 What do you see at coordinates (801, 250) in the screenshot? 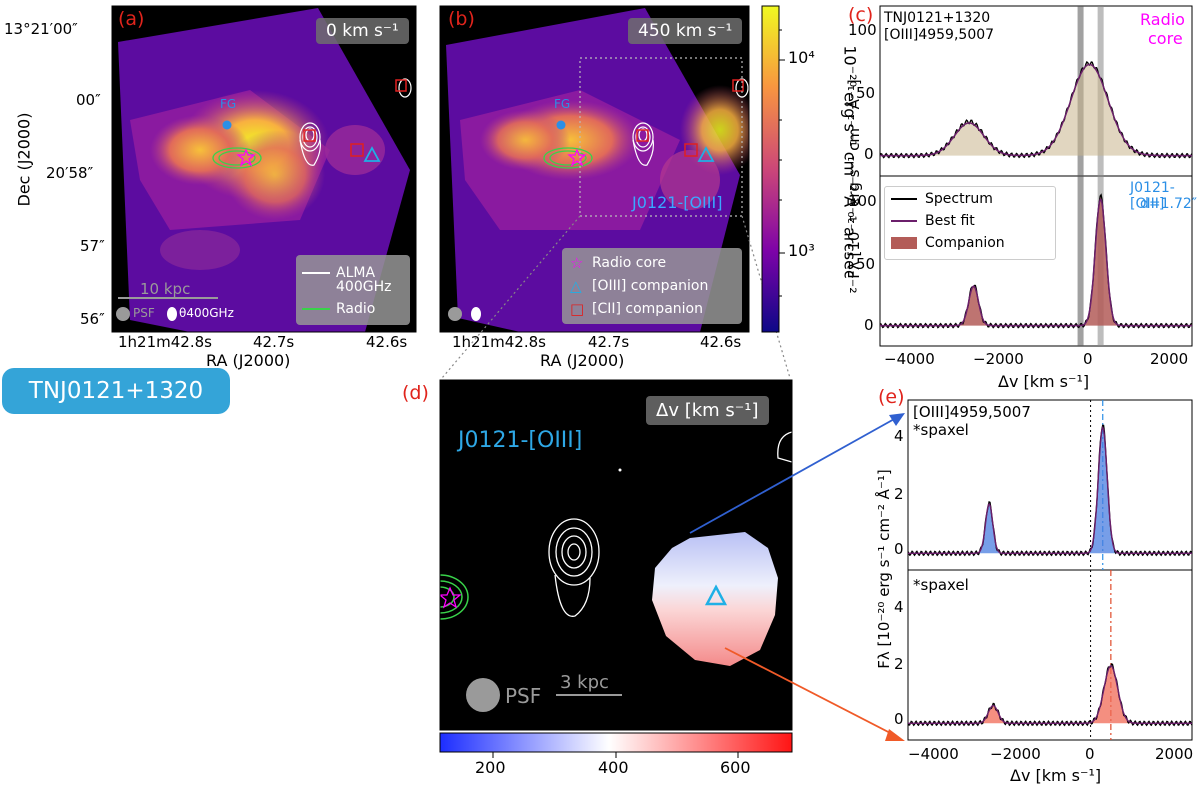
I see `colorbar-tick-1e3: 10³` at bounding box center [801, 250].